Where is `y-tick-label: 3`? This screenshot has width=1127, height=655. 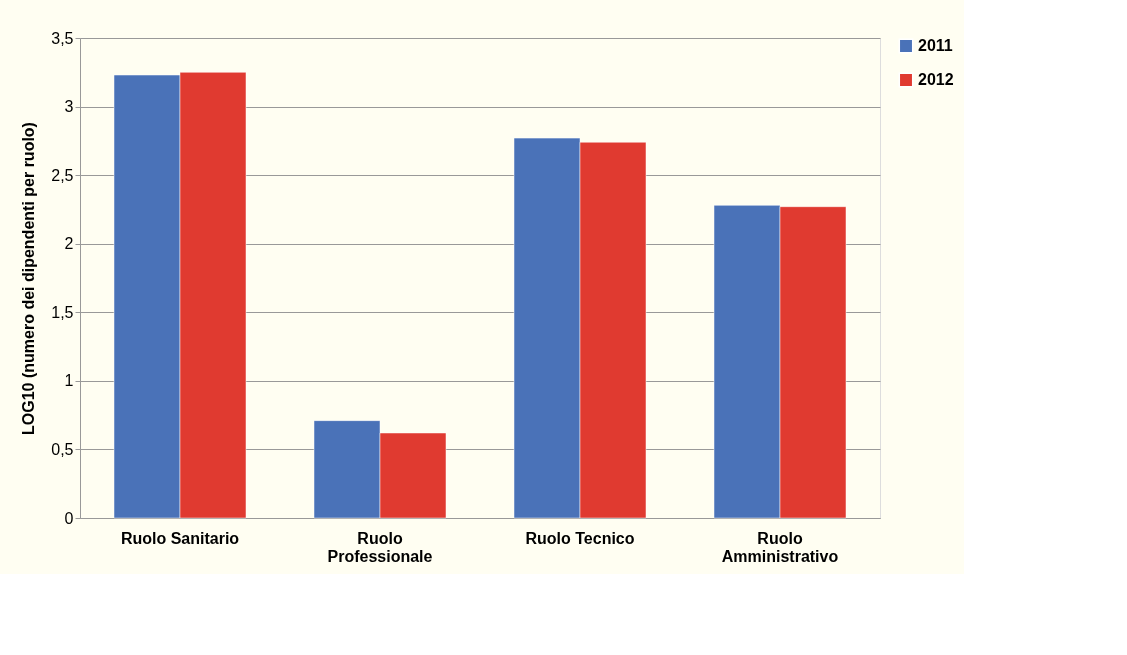 y-tick-label: 3 is located at coordinates (69, 107).